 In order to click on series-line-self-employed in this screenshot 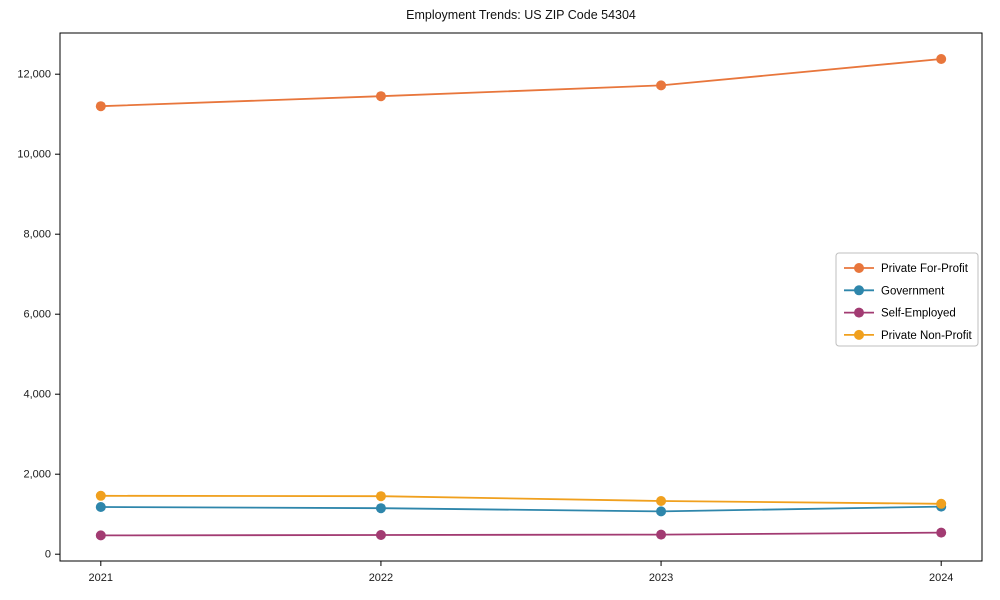, I will do `click(521, 534)`.